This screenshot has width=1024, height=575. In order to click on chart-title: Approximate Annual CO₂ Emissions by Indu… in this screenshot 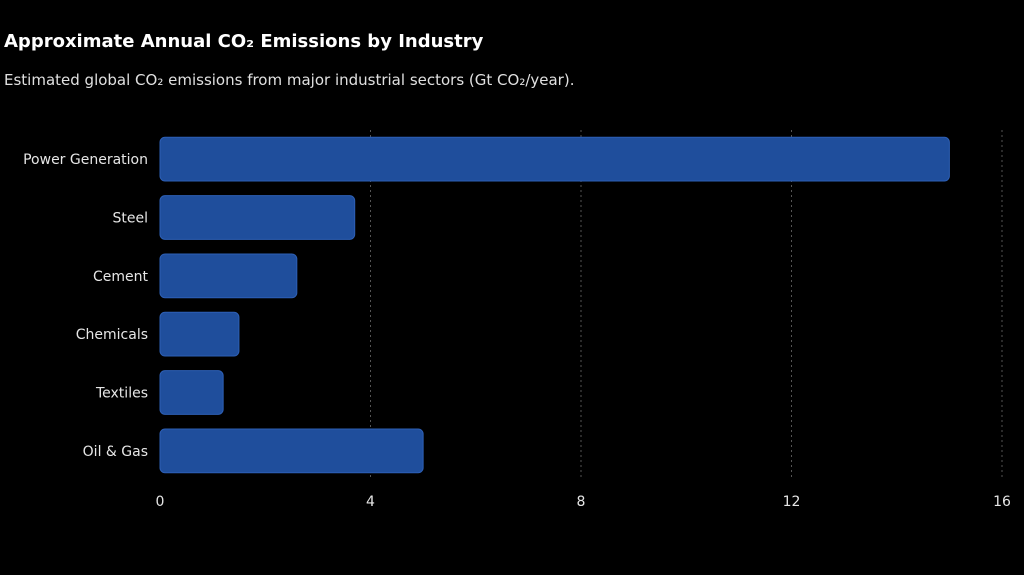, I will do `click(244, 41)`.